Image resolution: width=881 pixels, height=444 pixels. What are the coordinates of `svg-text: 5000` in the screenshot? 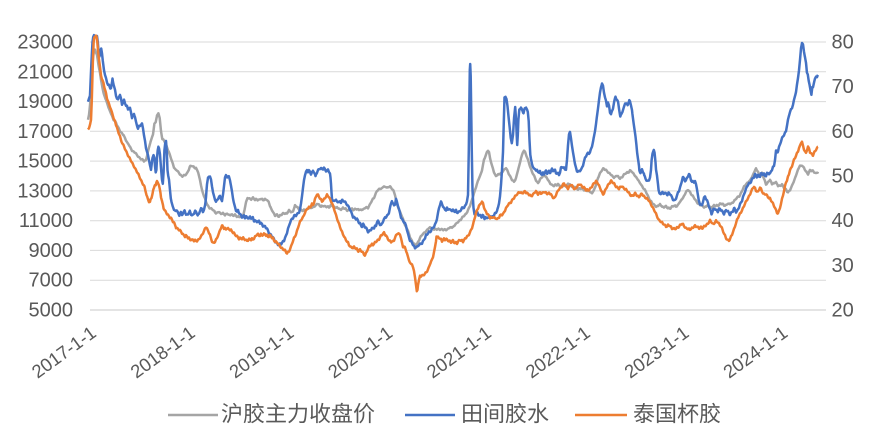 It's located at (51, 311).